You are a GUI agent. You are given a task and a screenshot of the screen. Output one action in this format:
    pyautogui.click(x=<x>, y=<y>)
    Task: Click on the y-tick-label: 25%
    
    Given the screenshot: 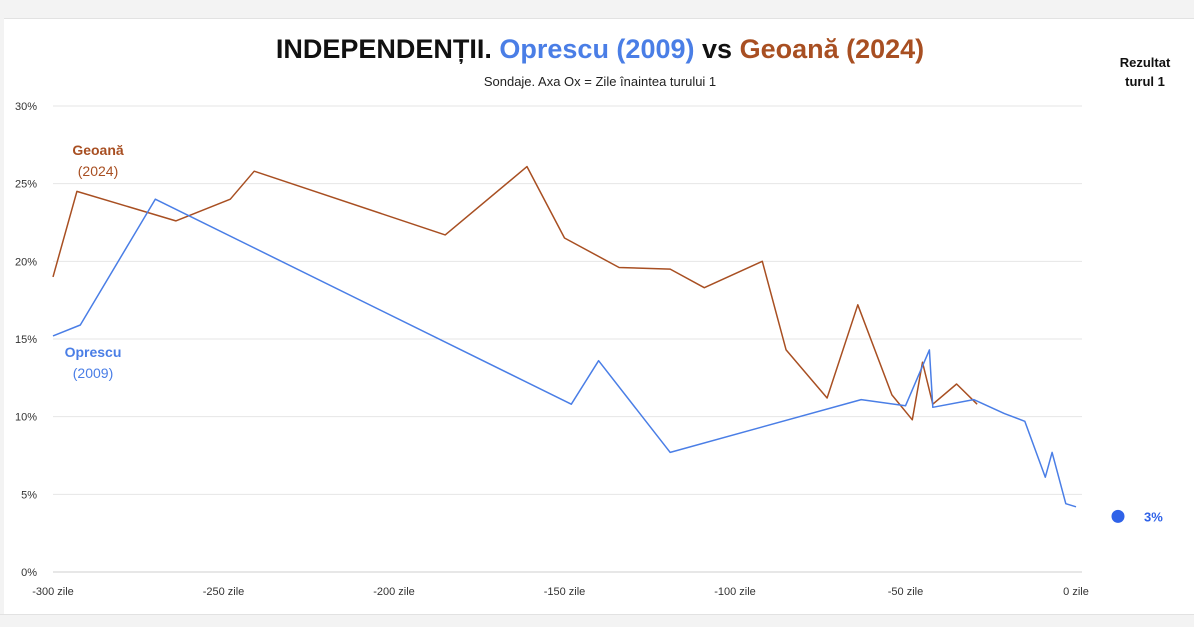 What is the action you would take?
    pyautogui.click(x=26, y=185)
    